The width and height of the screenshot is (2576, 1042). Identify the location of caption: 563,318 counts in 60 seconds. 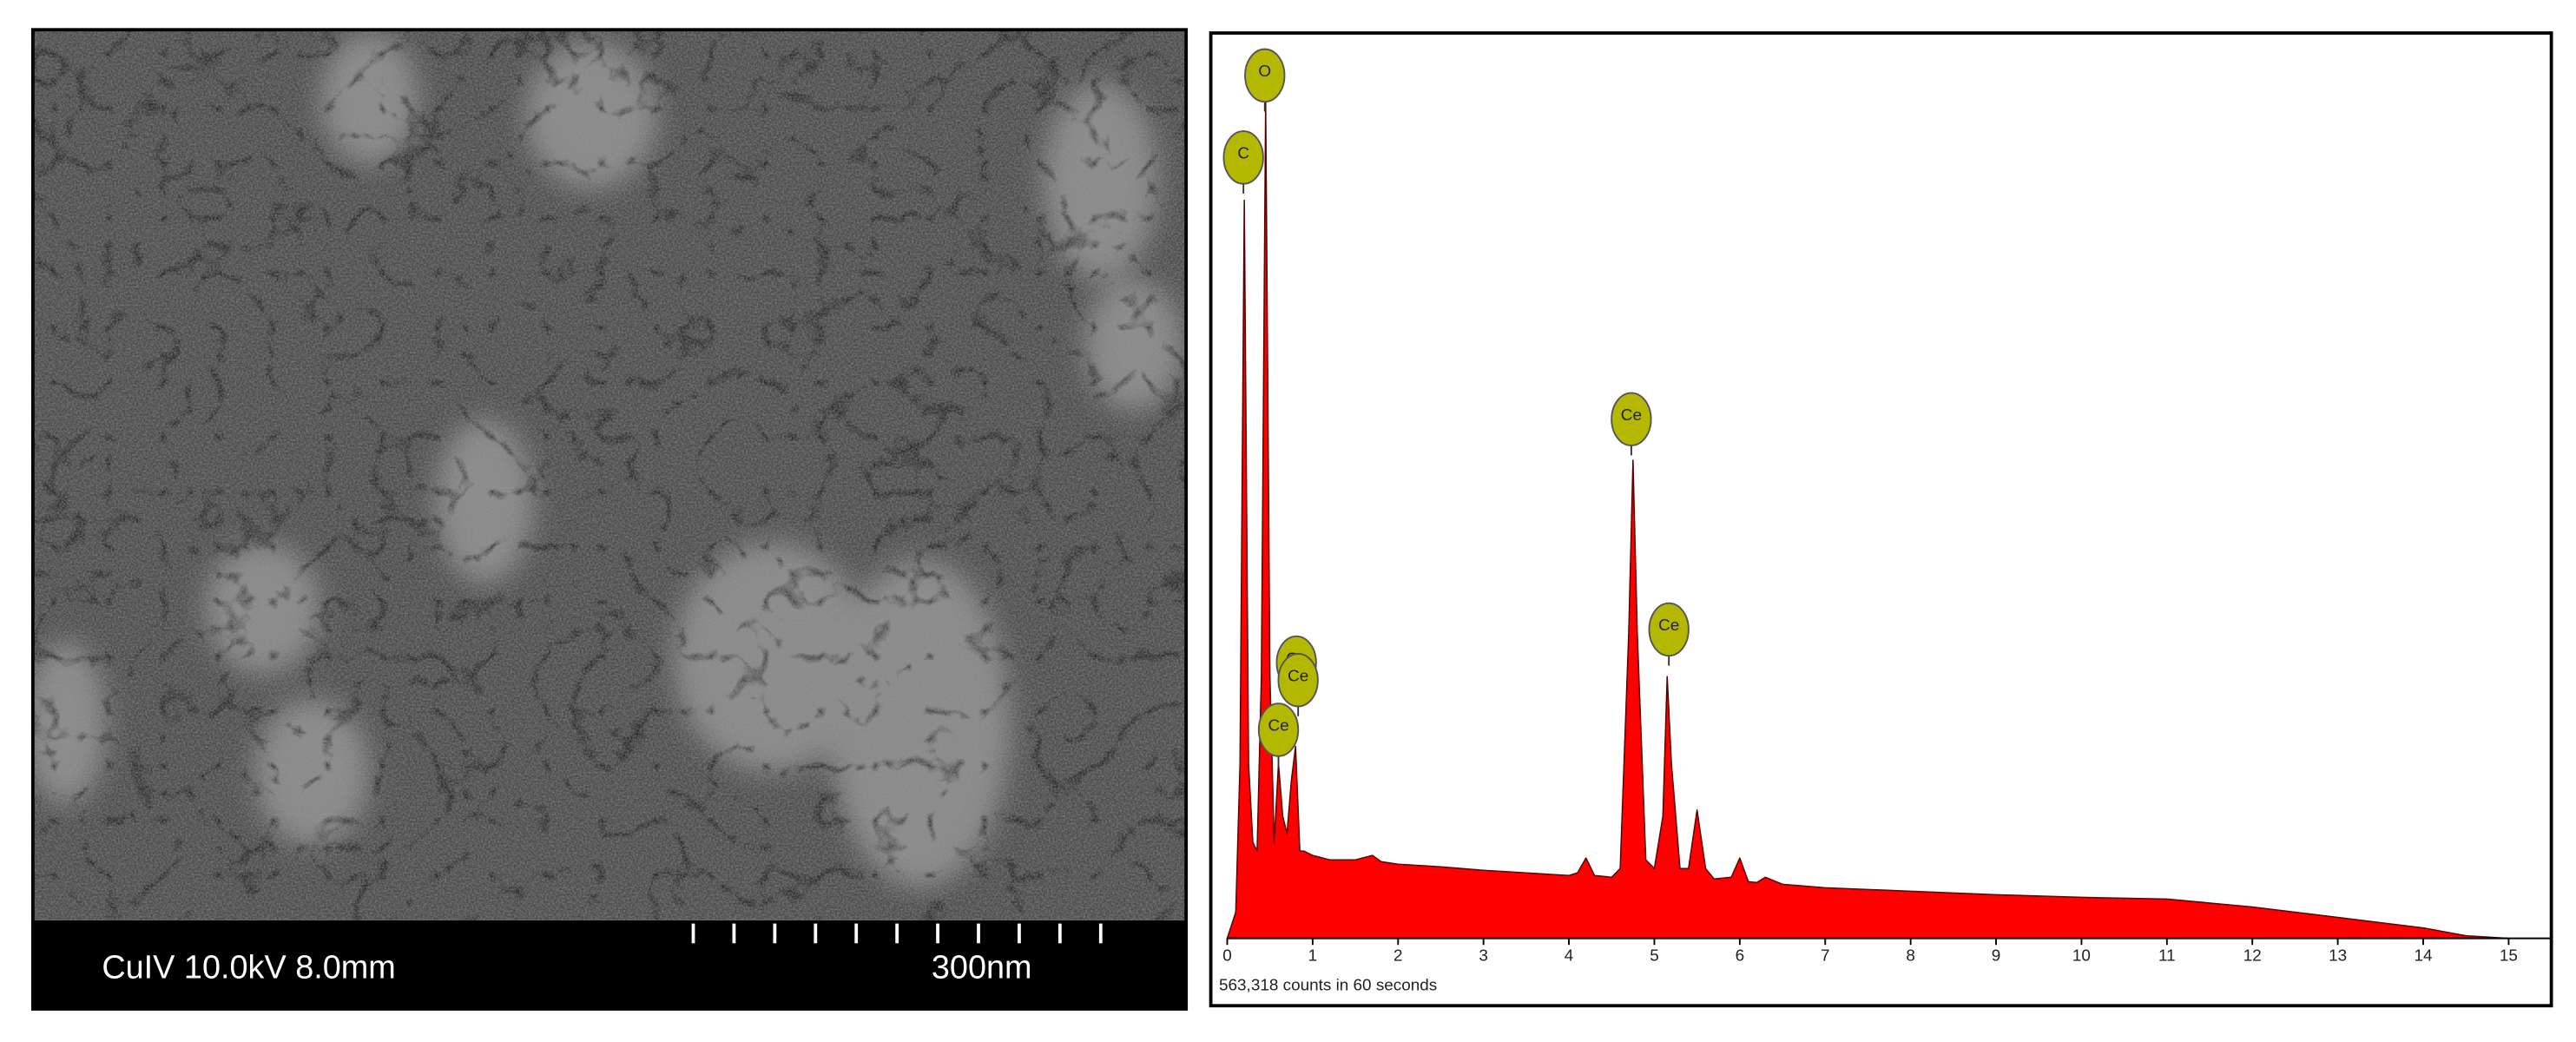
(1328, 985).